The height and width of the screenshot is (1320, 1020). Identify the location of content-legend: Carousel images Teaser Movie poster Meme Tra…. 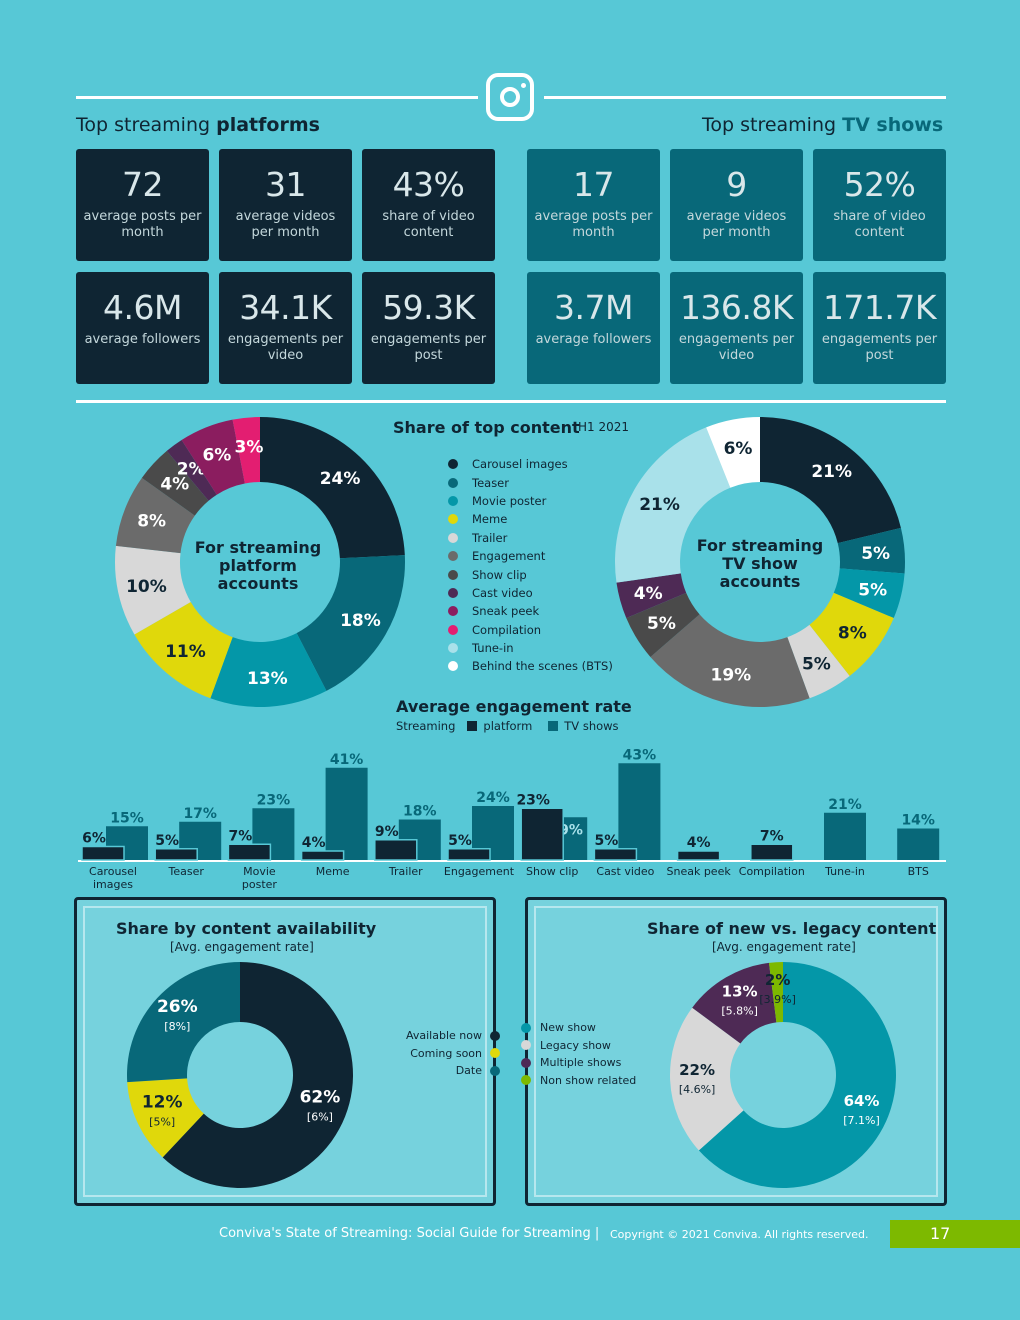
(530, 565).